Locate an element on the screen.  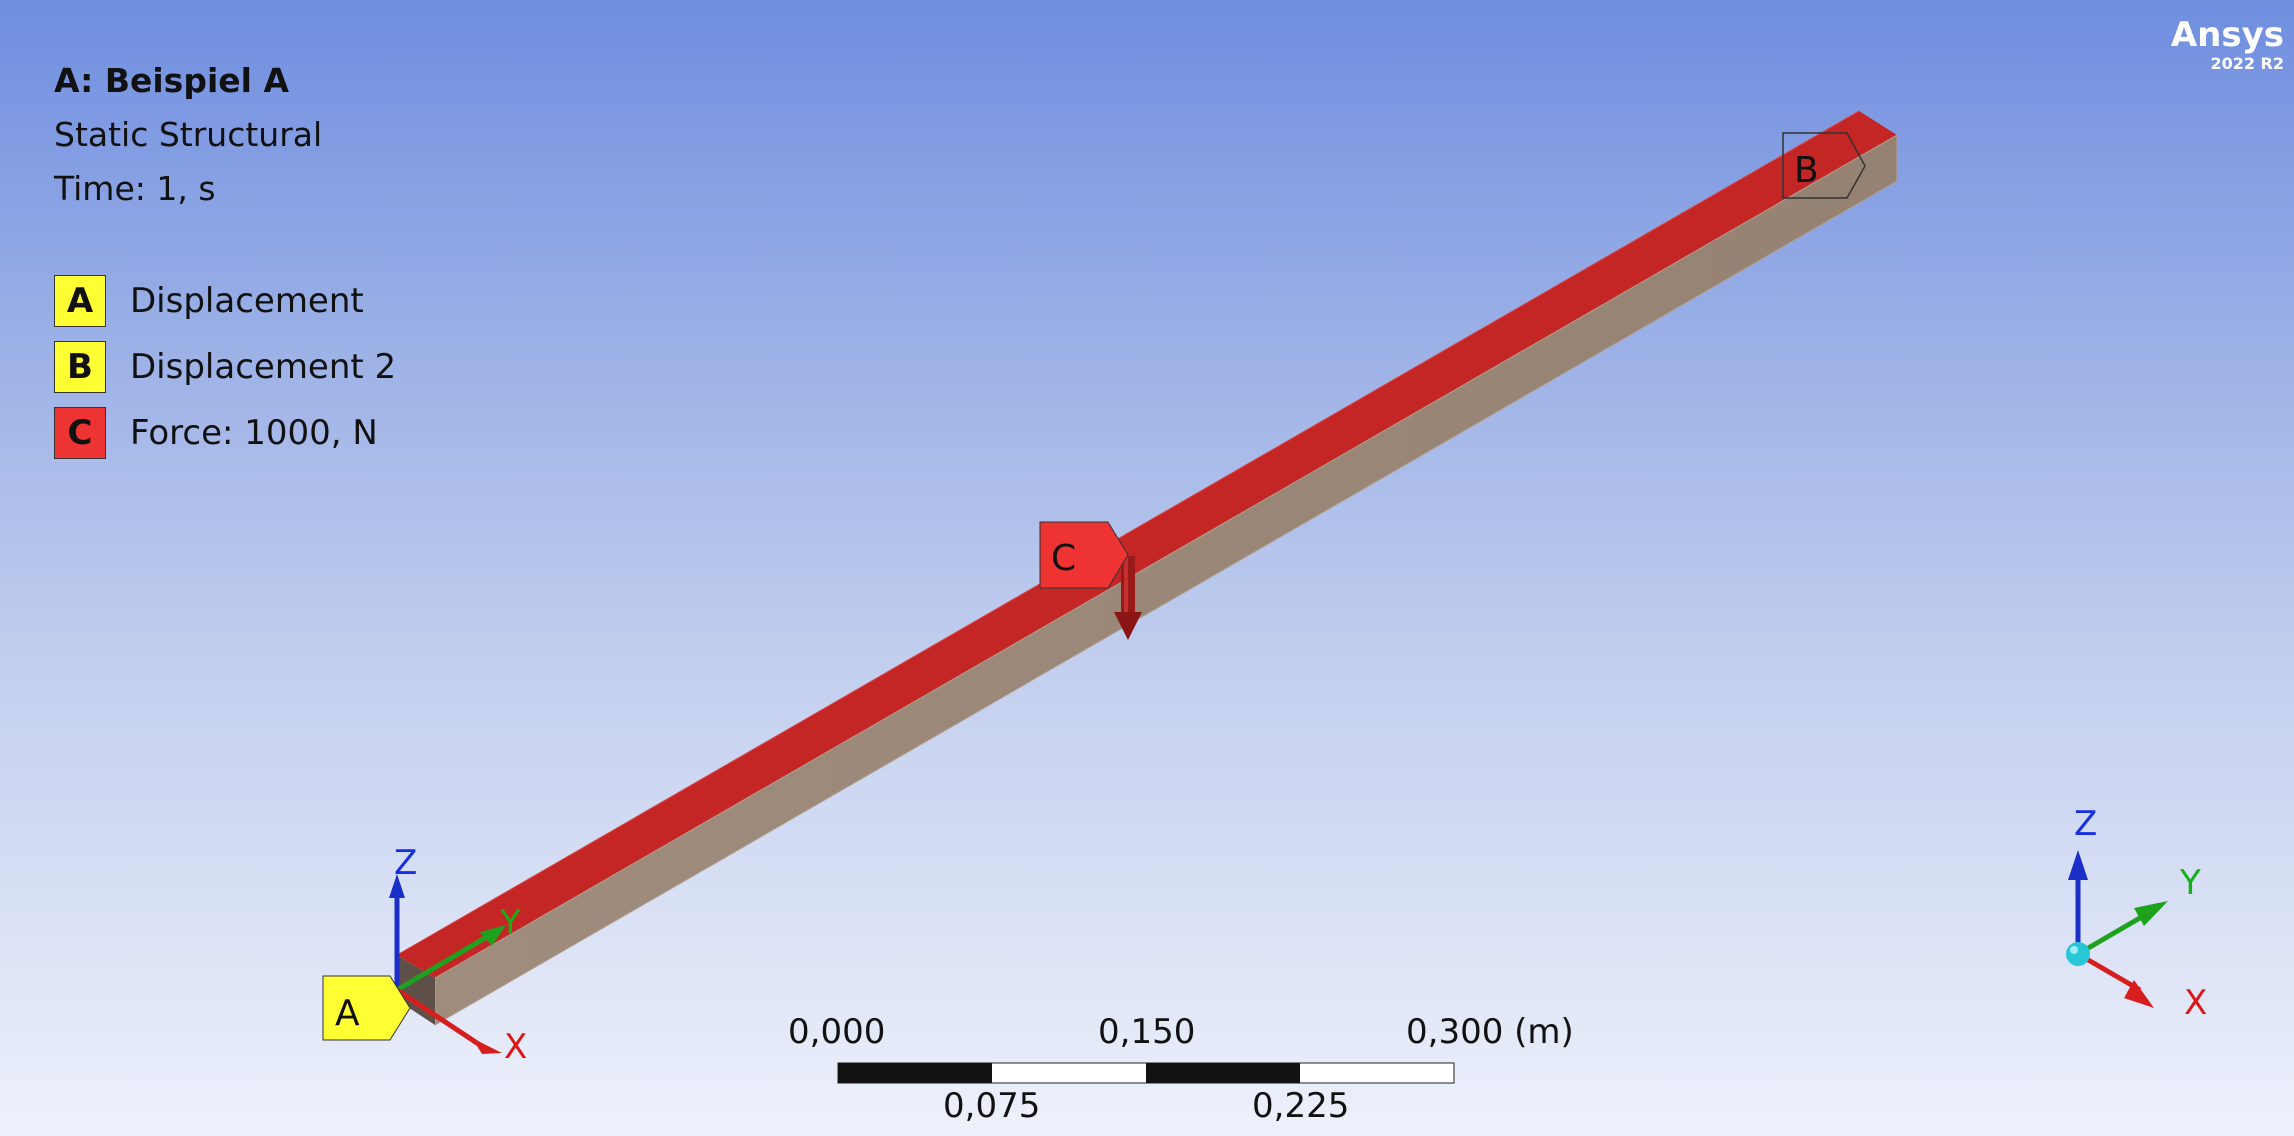
support-tag-b-label: B is located at coordinates (1806, 170).